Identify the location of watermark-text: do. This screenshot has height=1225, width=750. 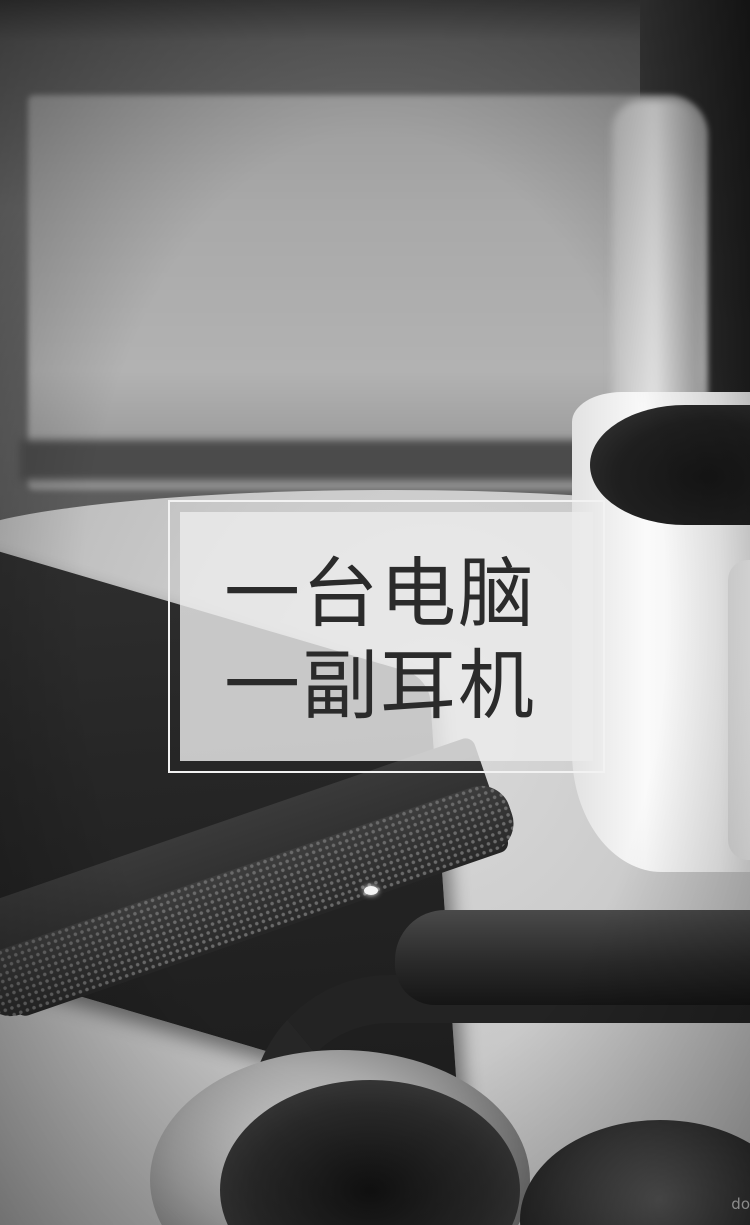
(740, 1204).